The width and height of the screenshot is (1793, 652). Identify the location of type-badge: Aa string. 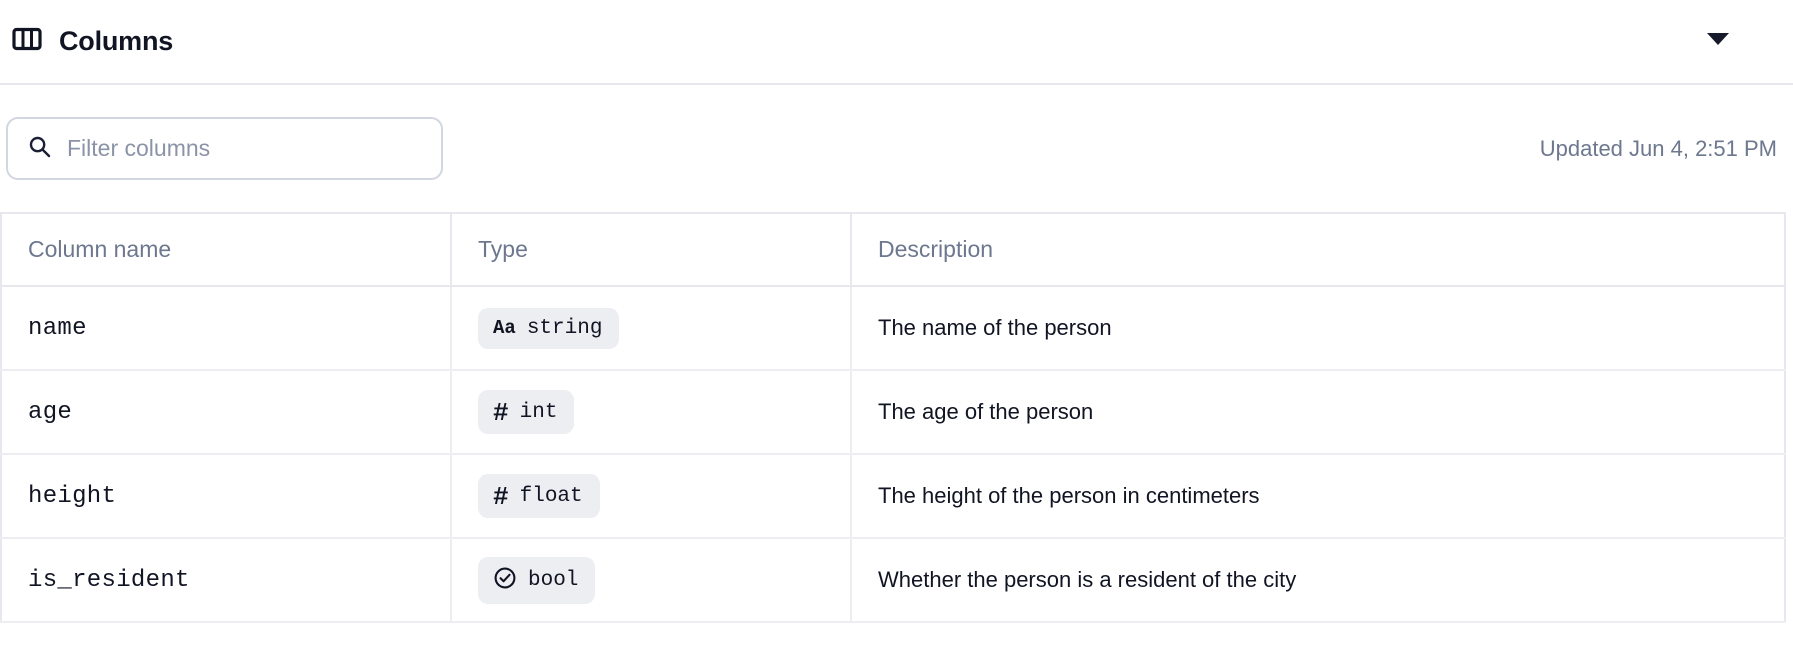
(549, 328).